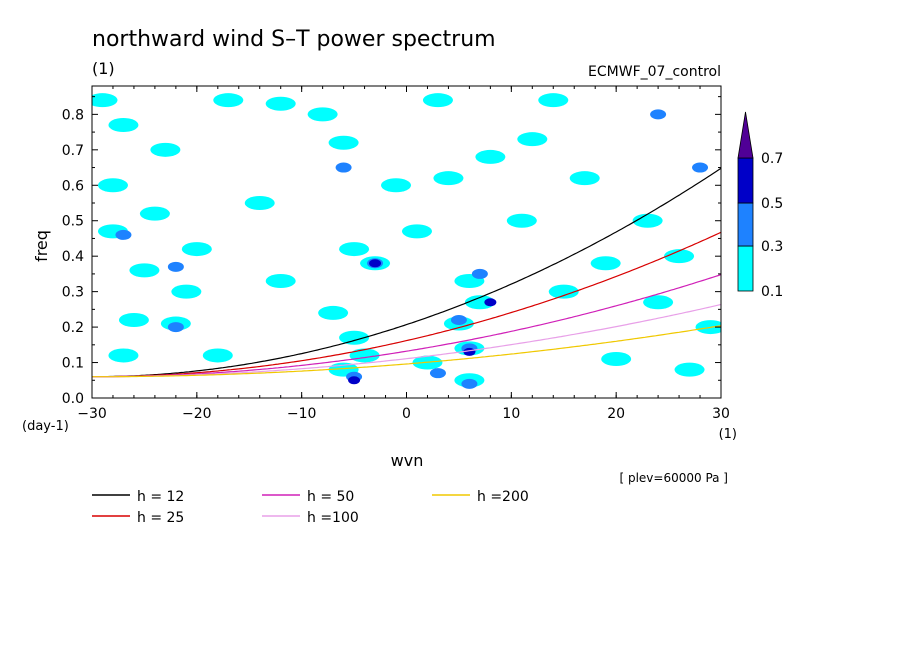  What do you see at coordinates (103, 68) in the screenshot?
I see `chart-subtitle: (1)` at bounding box center [103, 68].